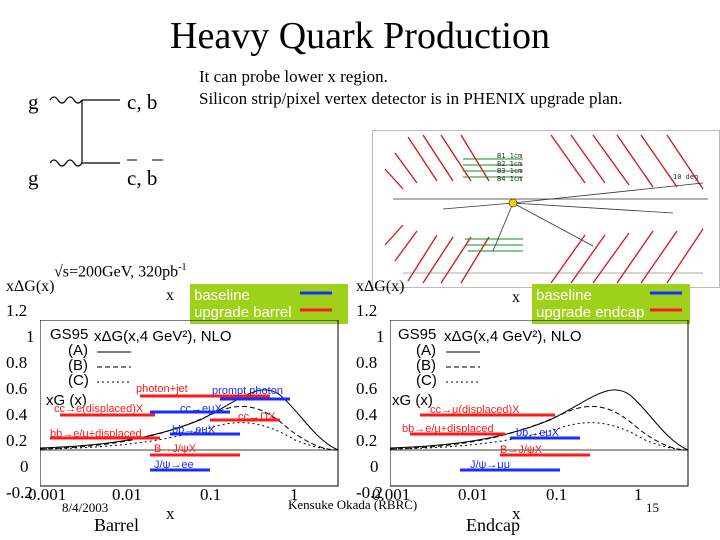 The height and width of the screenshot is (540, 720). I want to click on label-bb-emu-displaced: bb→e/μ+displaced, so click(96, 434).